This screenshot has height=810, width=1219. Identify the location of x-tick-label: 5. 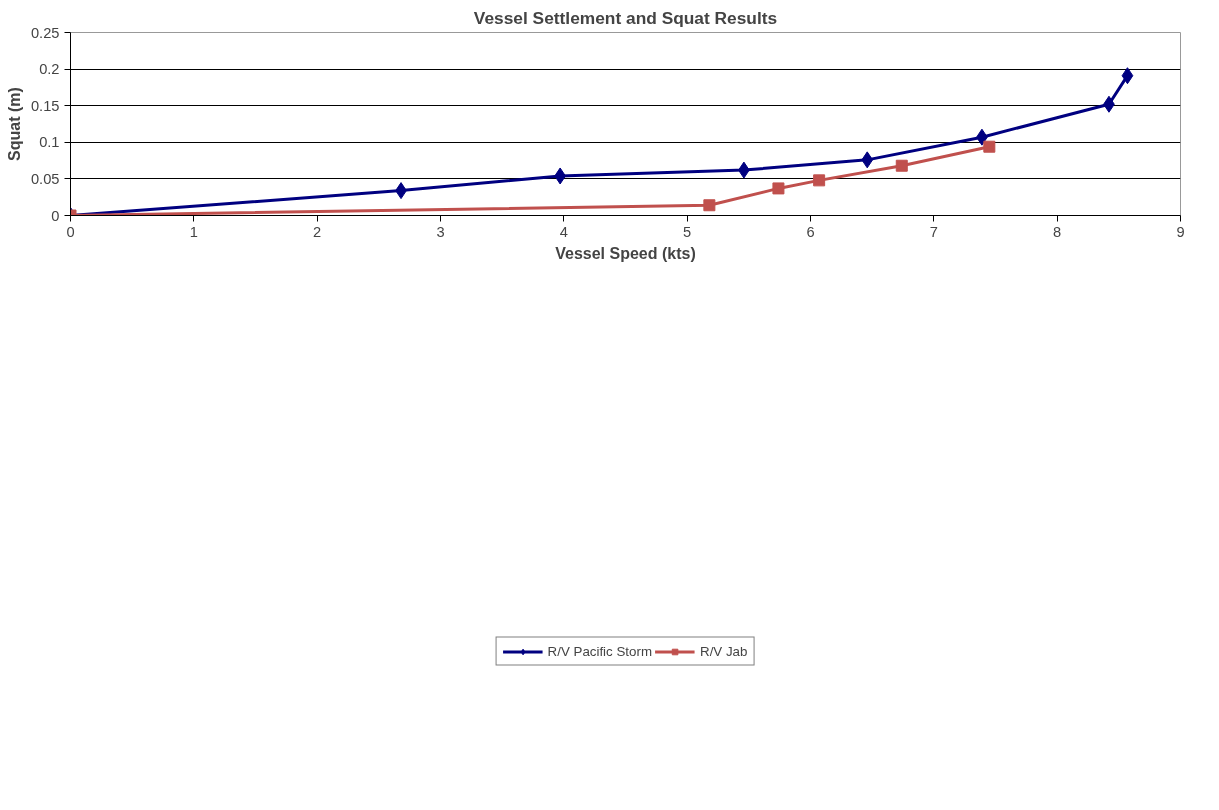
(687, 231).